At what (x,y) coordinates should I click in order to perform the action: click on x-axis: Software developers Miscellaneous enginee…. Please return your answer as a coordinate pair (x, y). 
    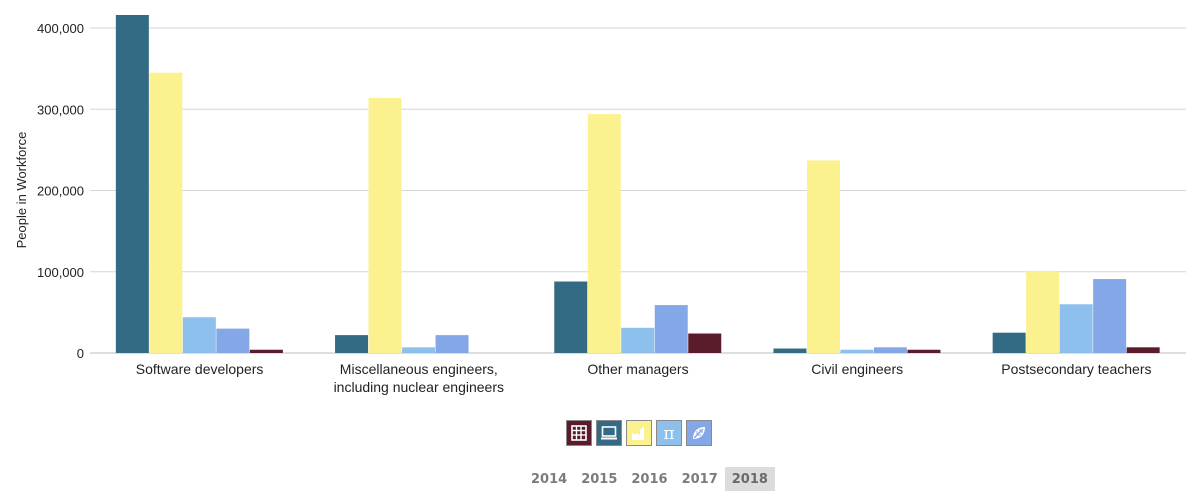
    Looking at the image, I should click on (644, 378).